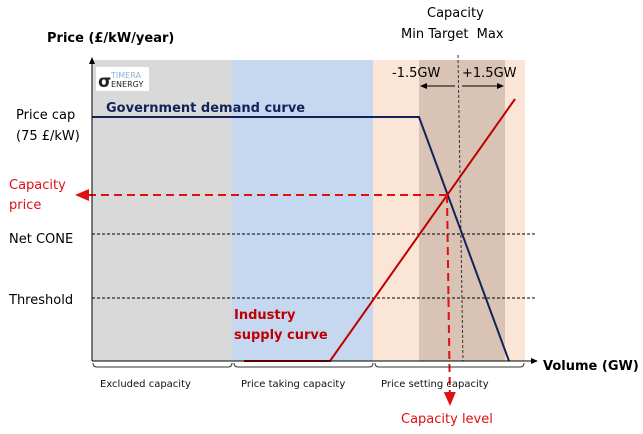 Image resolution: width=643 pixels, height=434 pixels. What do you see at coordinates (455, 13) in the screenshot?
I see `capacity-header: Capacity` at bounding box center [455, 13].